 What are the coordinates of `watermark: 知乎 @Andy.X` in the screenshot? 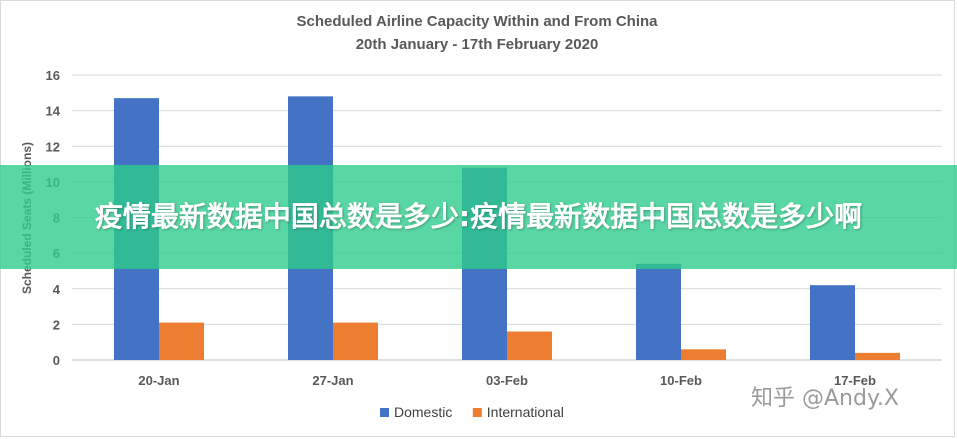 It's located at (825, 398).